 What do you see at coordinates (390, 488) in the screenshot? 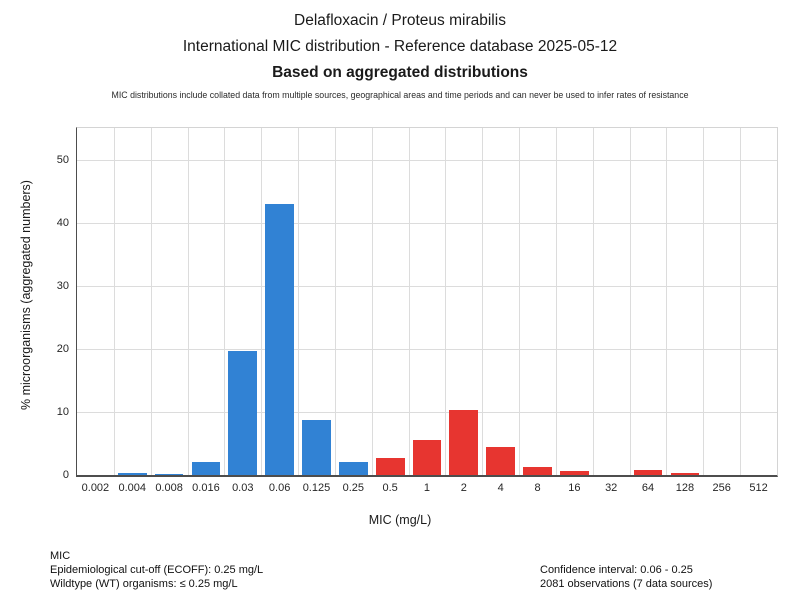
I see `x-tick-label: 0.5` at bounding box center [390, 488].